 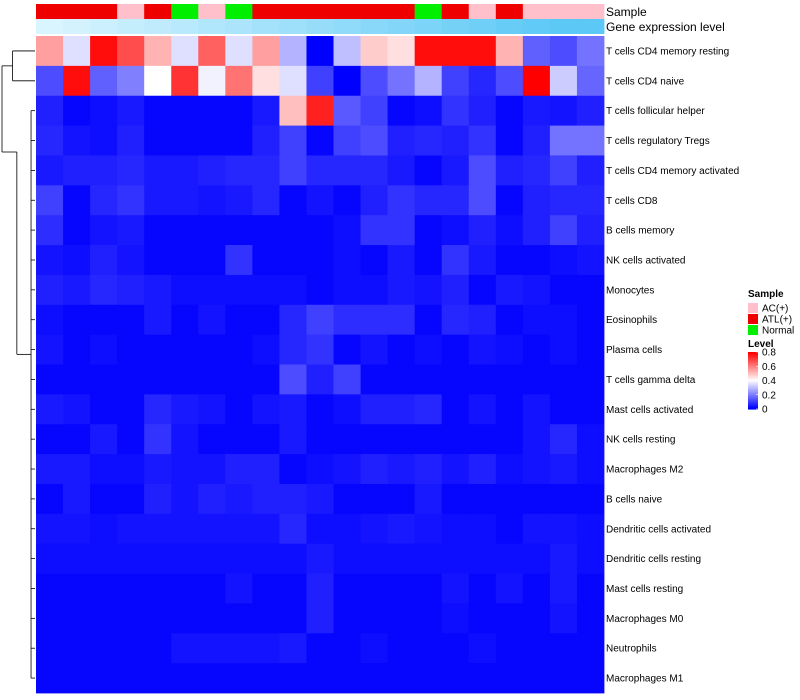 What do you see at coordinates (18, 364) in the screenshot?
I see `row-dendrogram` at bounding box center [18, 364].